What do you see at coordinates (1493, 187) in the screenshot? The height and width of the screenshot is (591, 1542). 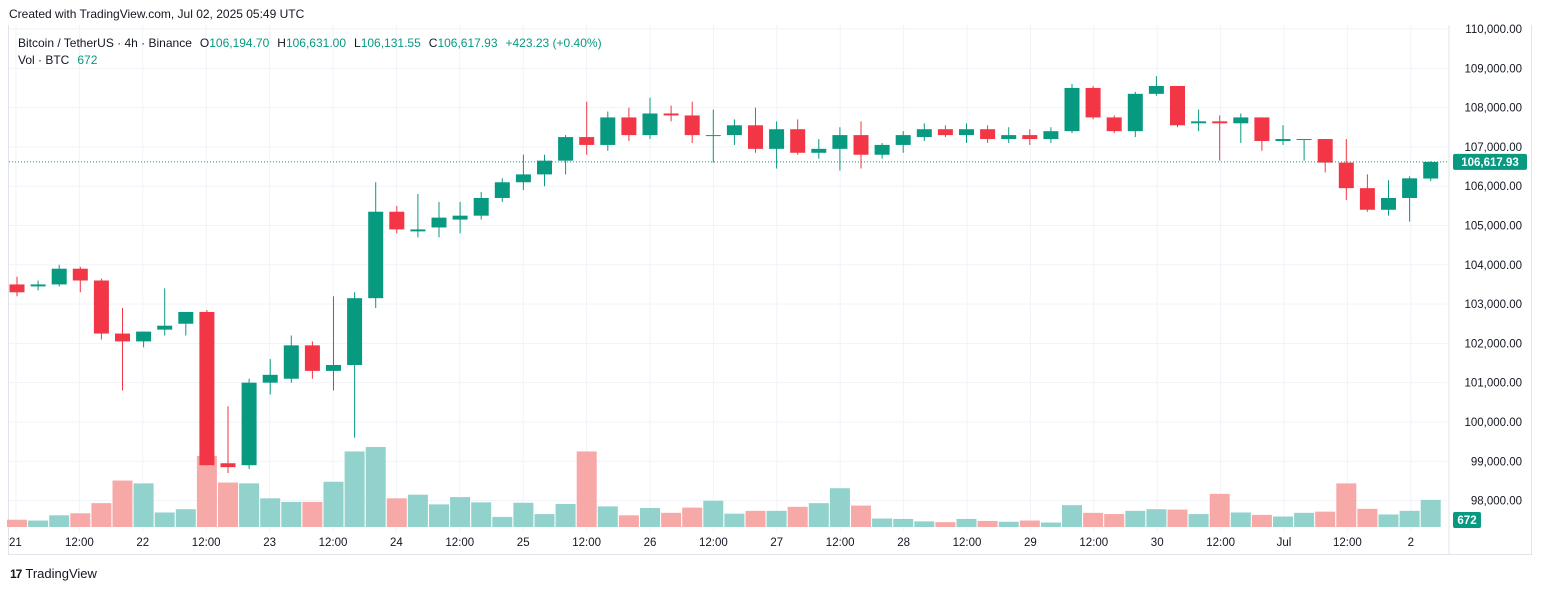 I see `price-tick-label: 106,000.00` at bounding box center [1493, 187].